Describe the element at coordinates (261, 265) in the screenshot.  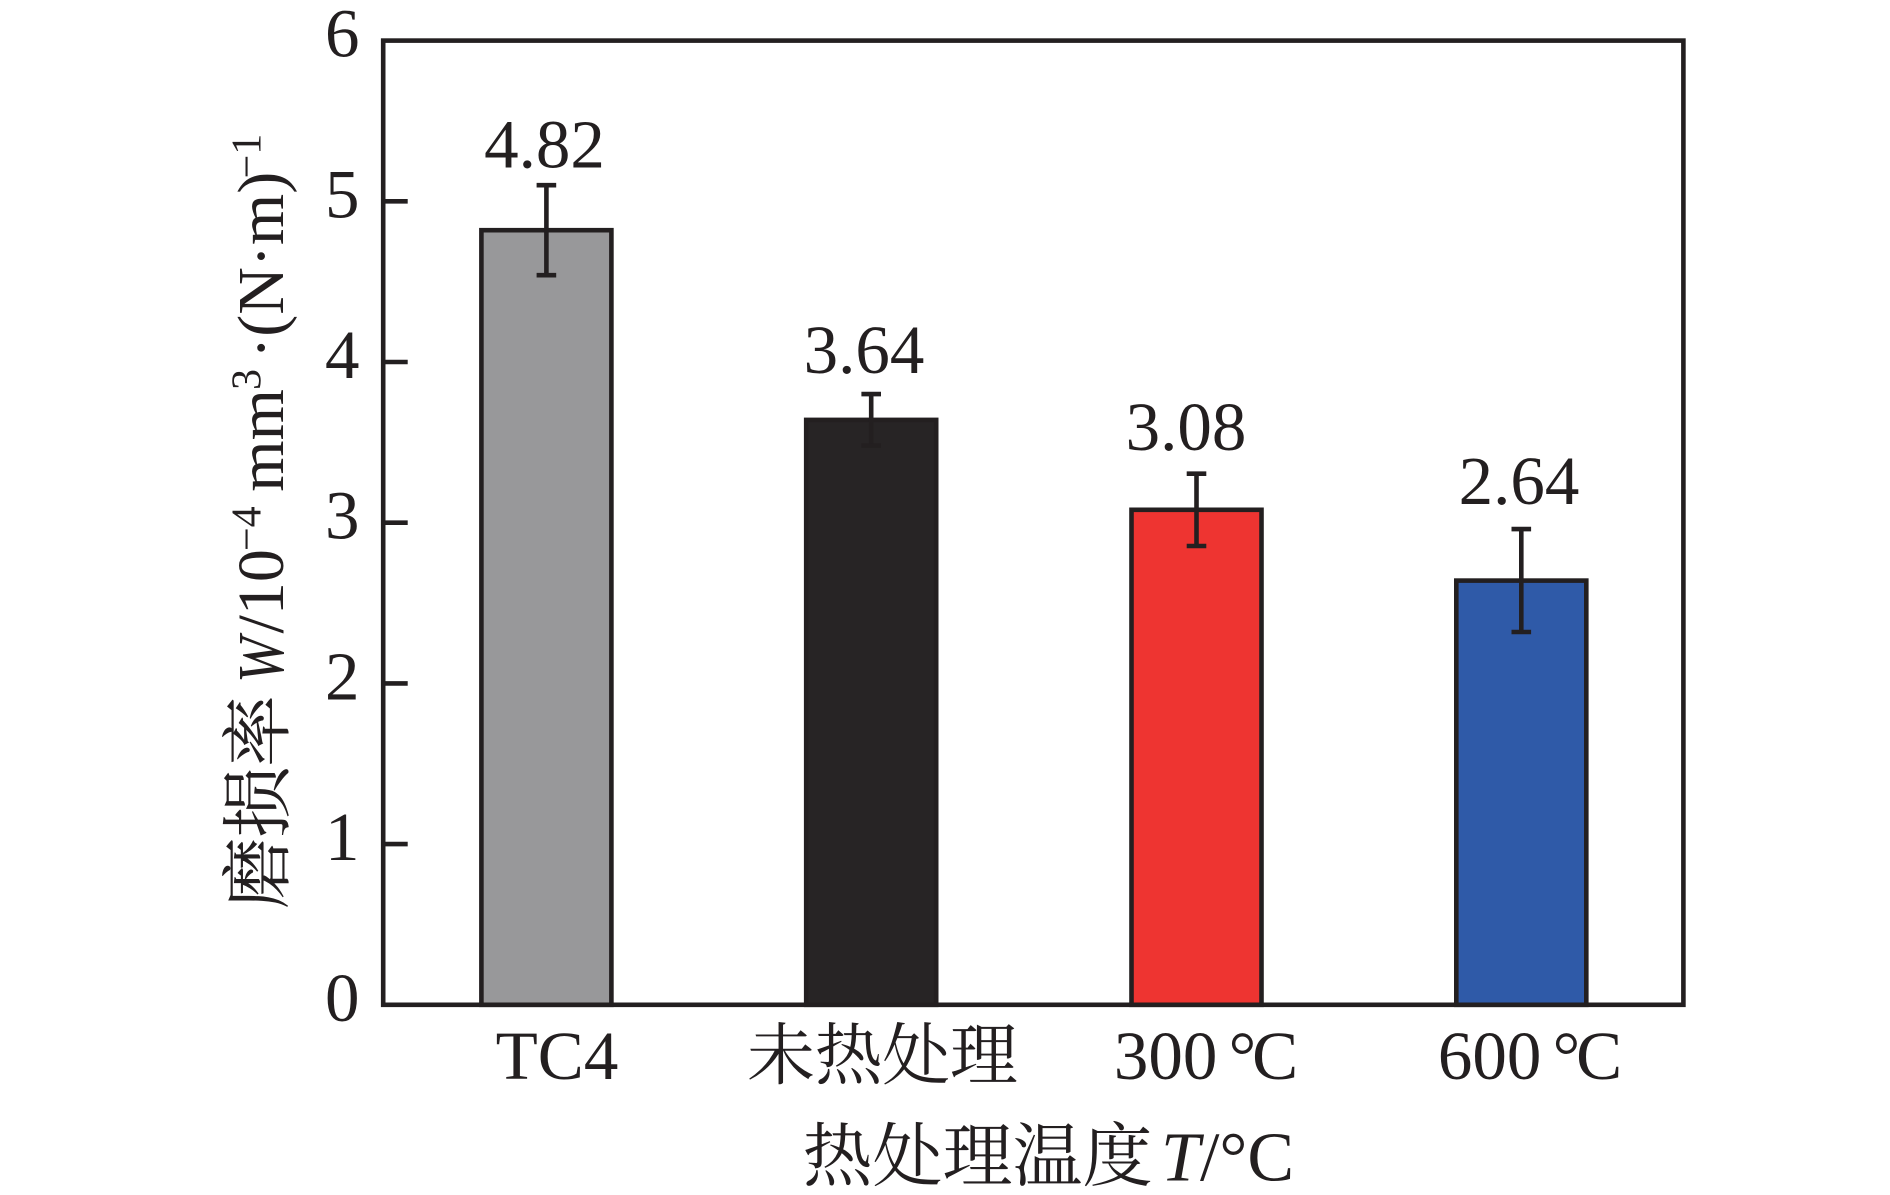
I see `svg-text: ·(N·m)` at that location.